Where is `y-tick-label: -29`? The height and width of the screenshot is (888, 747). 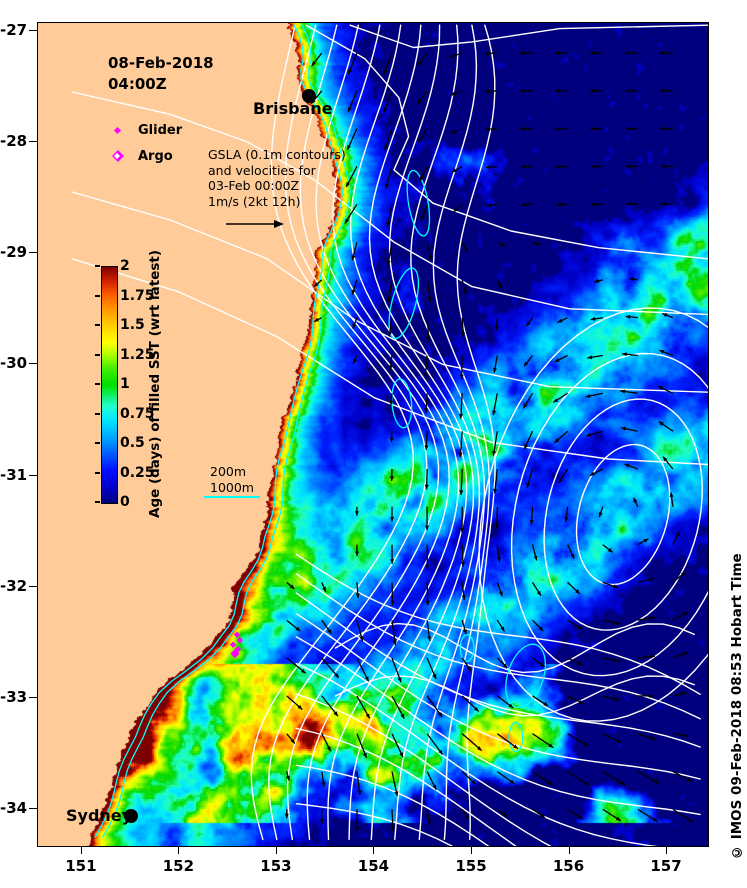 y-tick-label: -29 is located at coordinates (14, 252).